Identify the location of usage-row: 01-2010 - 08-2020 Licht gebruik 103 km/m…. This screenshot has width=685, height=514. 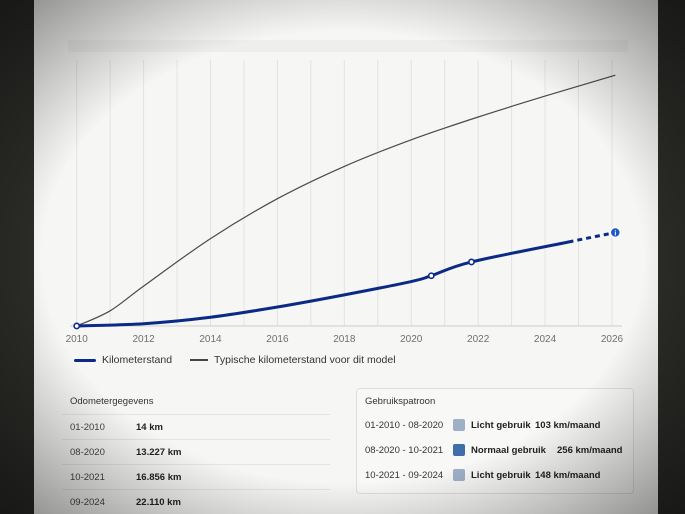
(496, 425).